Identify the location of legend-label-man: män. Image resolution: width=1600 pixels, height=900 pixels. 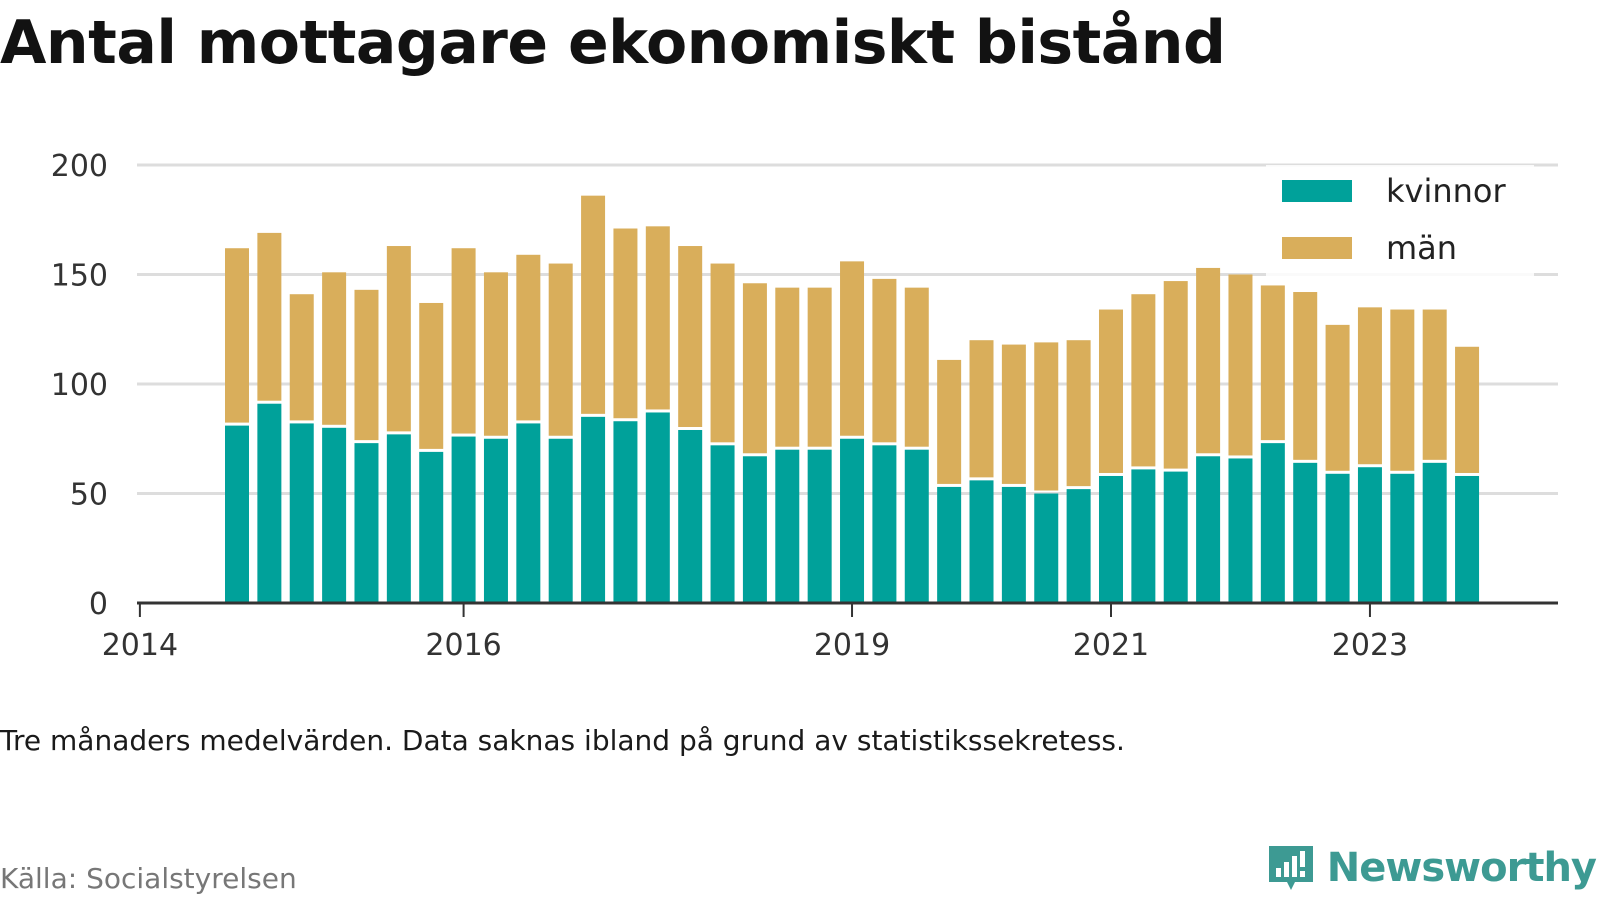
(1421, 248).